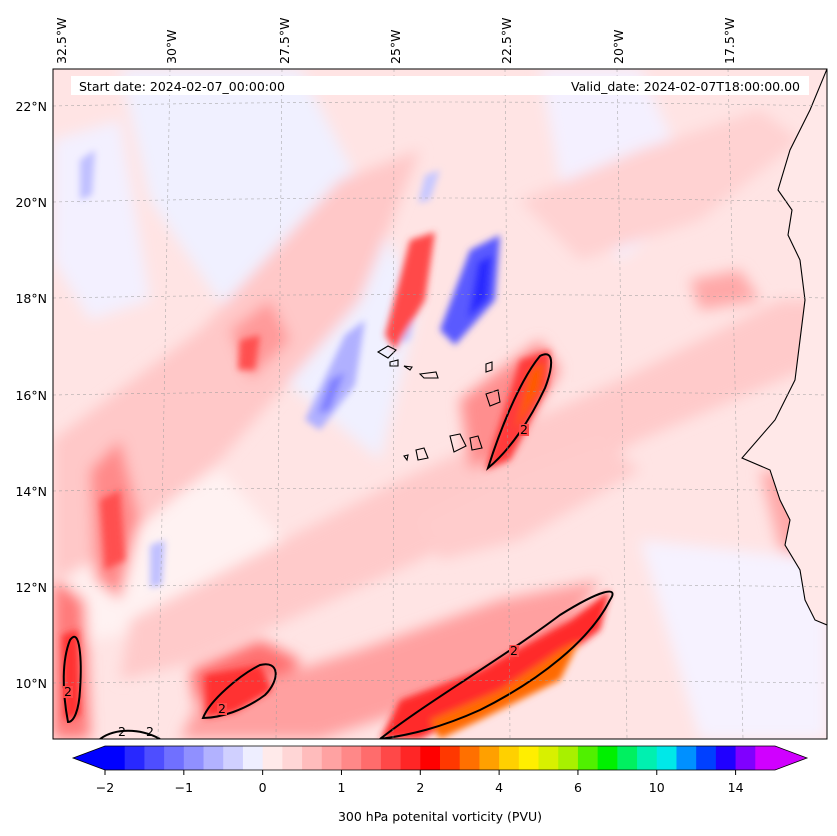  What do you see at coordinates (341, 787) in the screenshot?
I see `colorbar-tick-label: 1` at bounding box center [341, 787].